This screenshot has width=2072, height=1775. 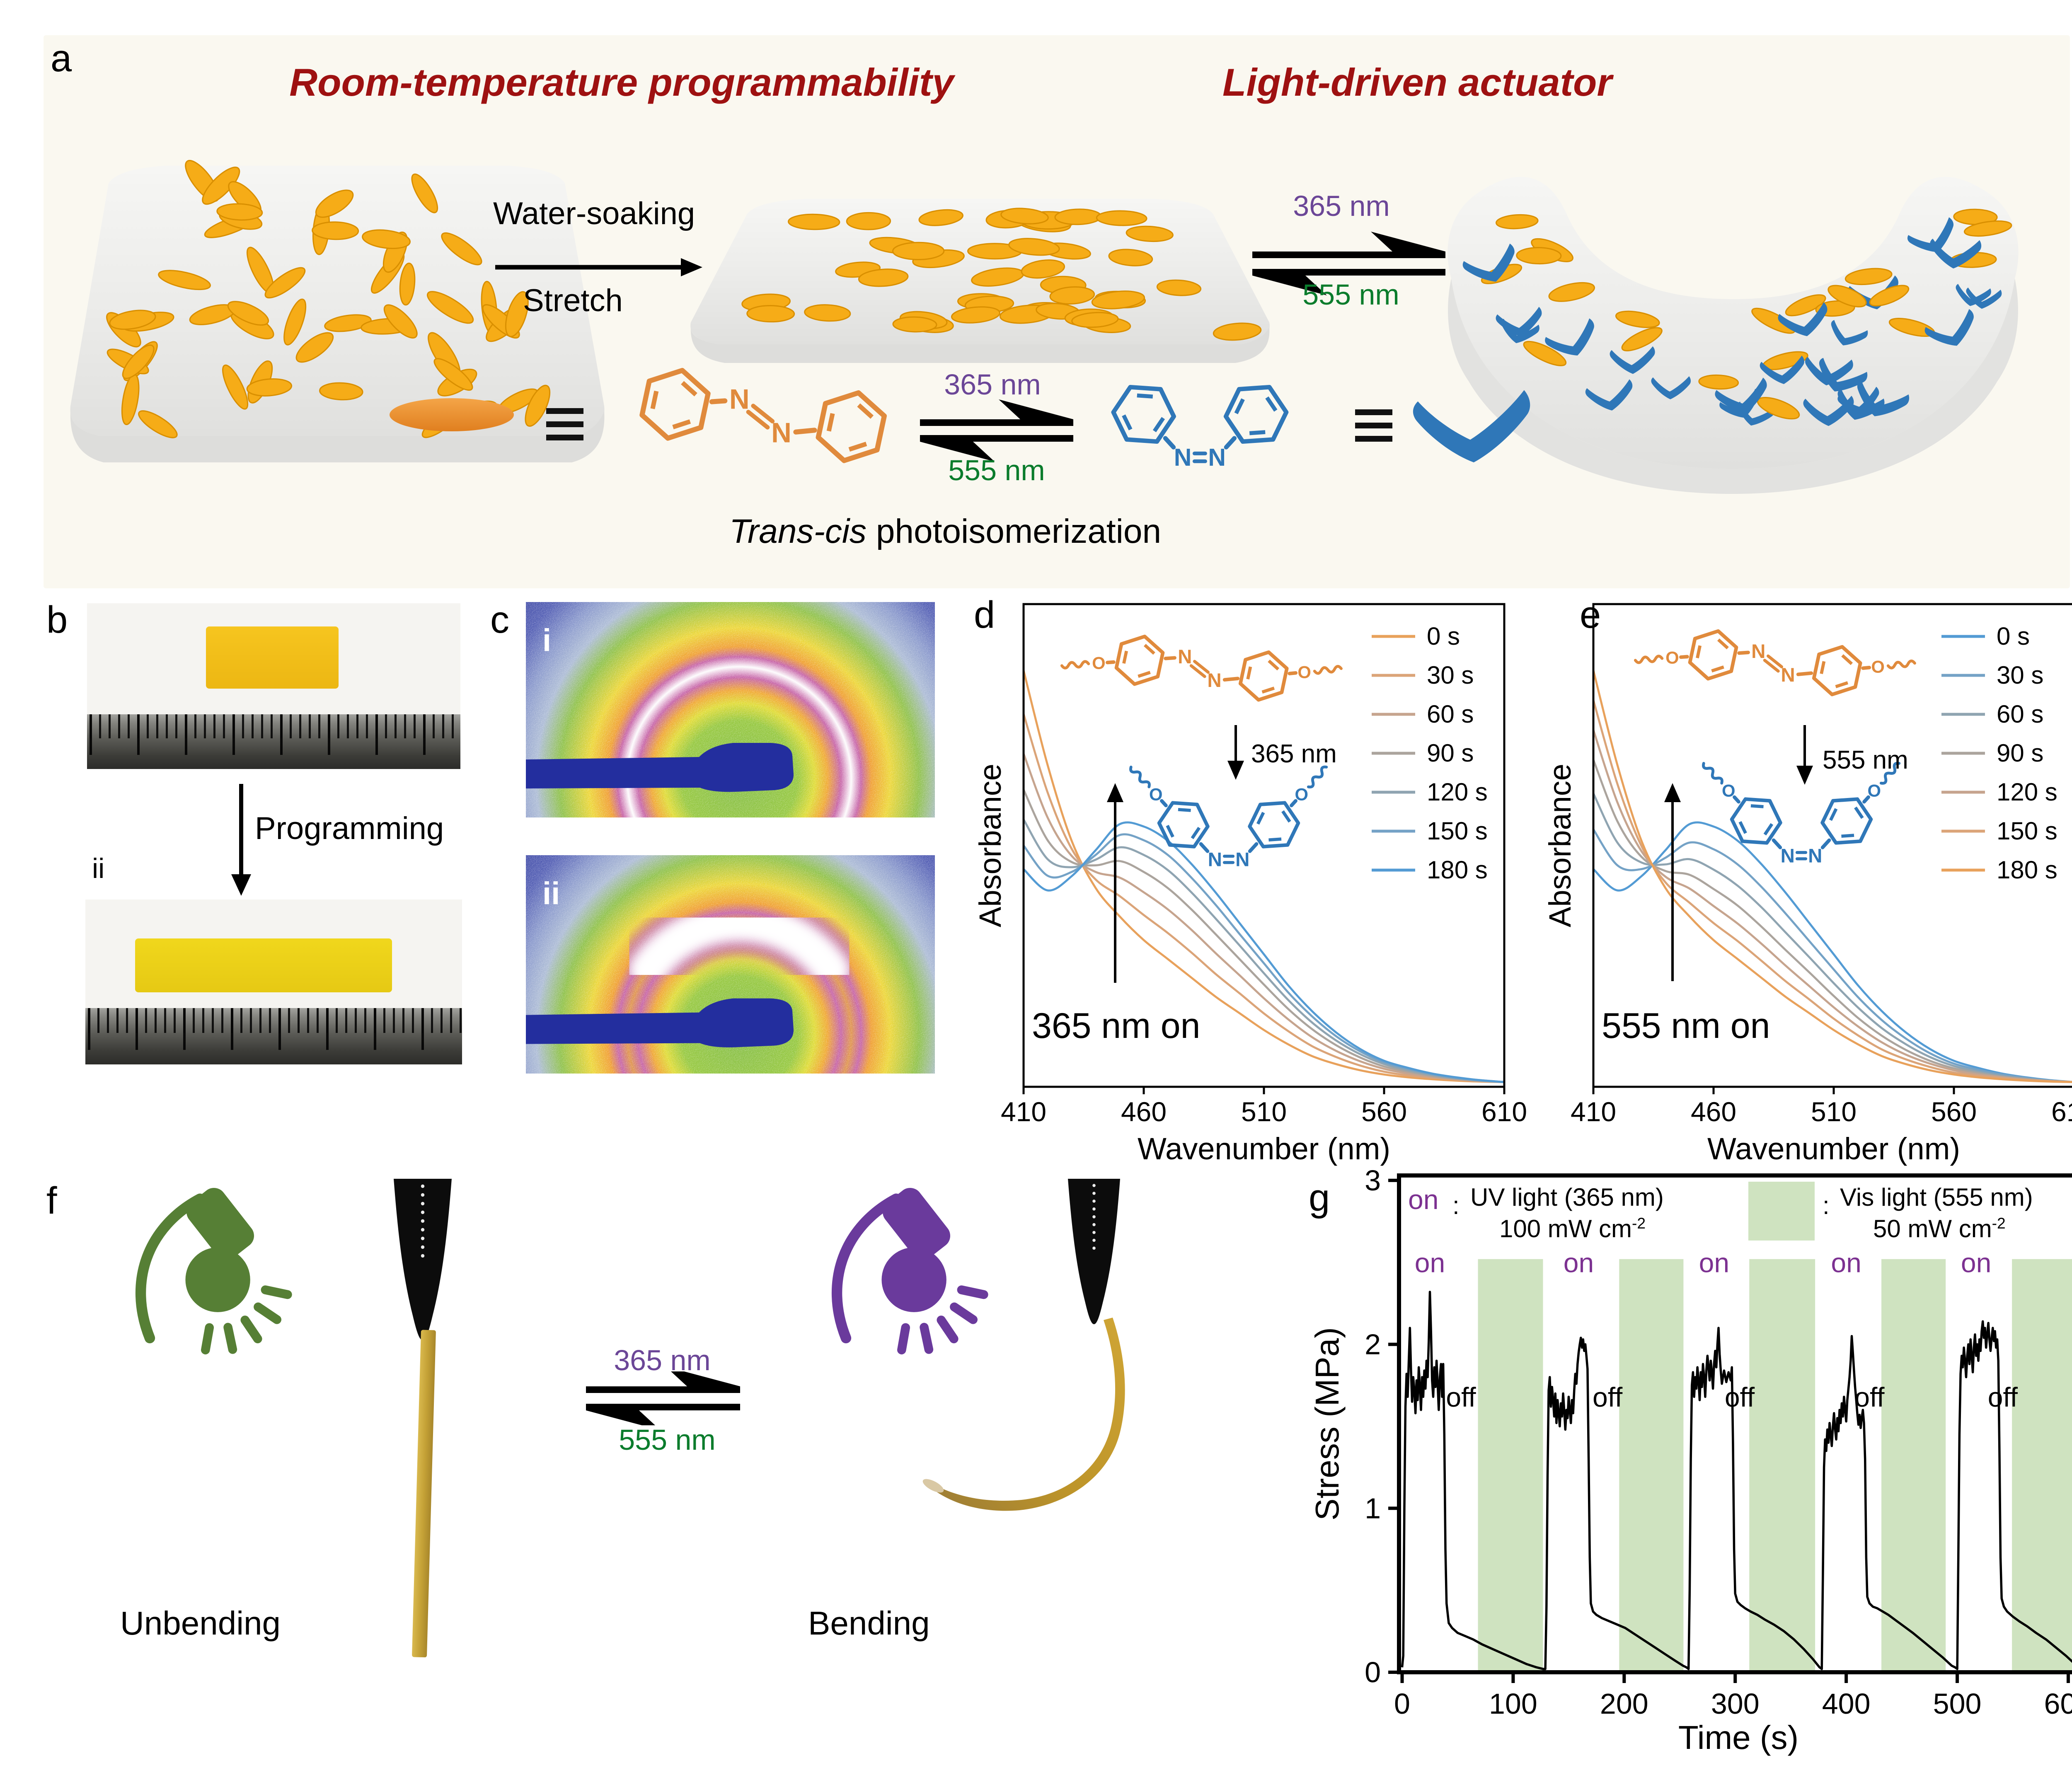 What do you see at coordinates (1423, 1199) in the screenshot?
I see `g-legend-on: on` at bounding box center [1423, 1199].